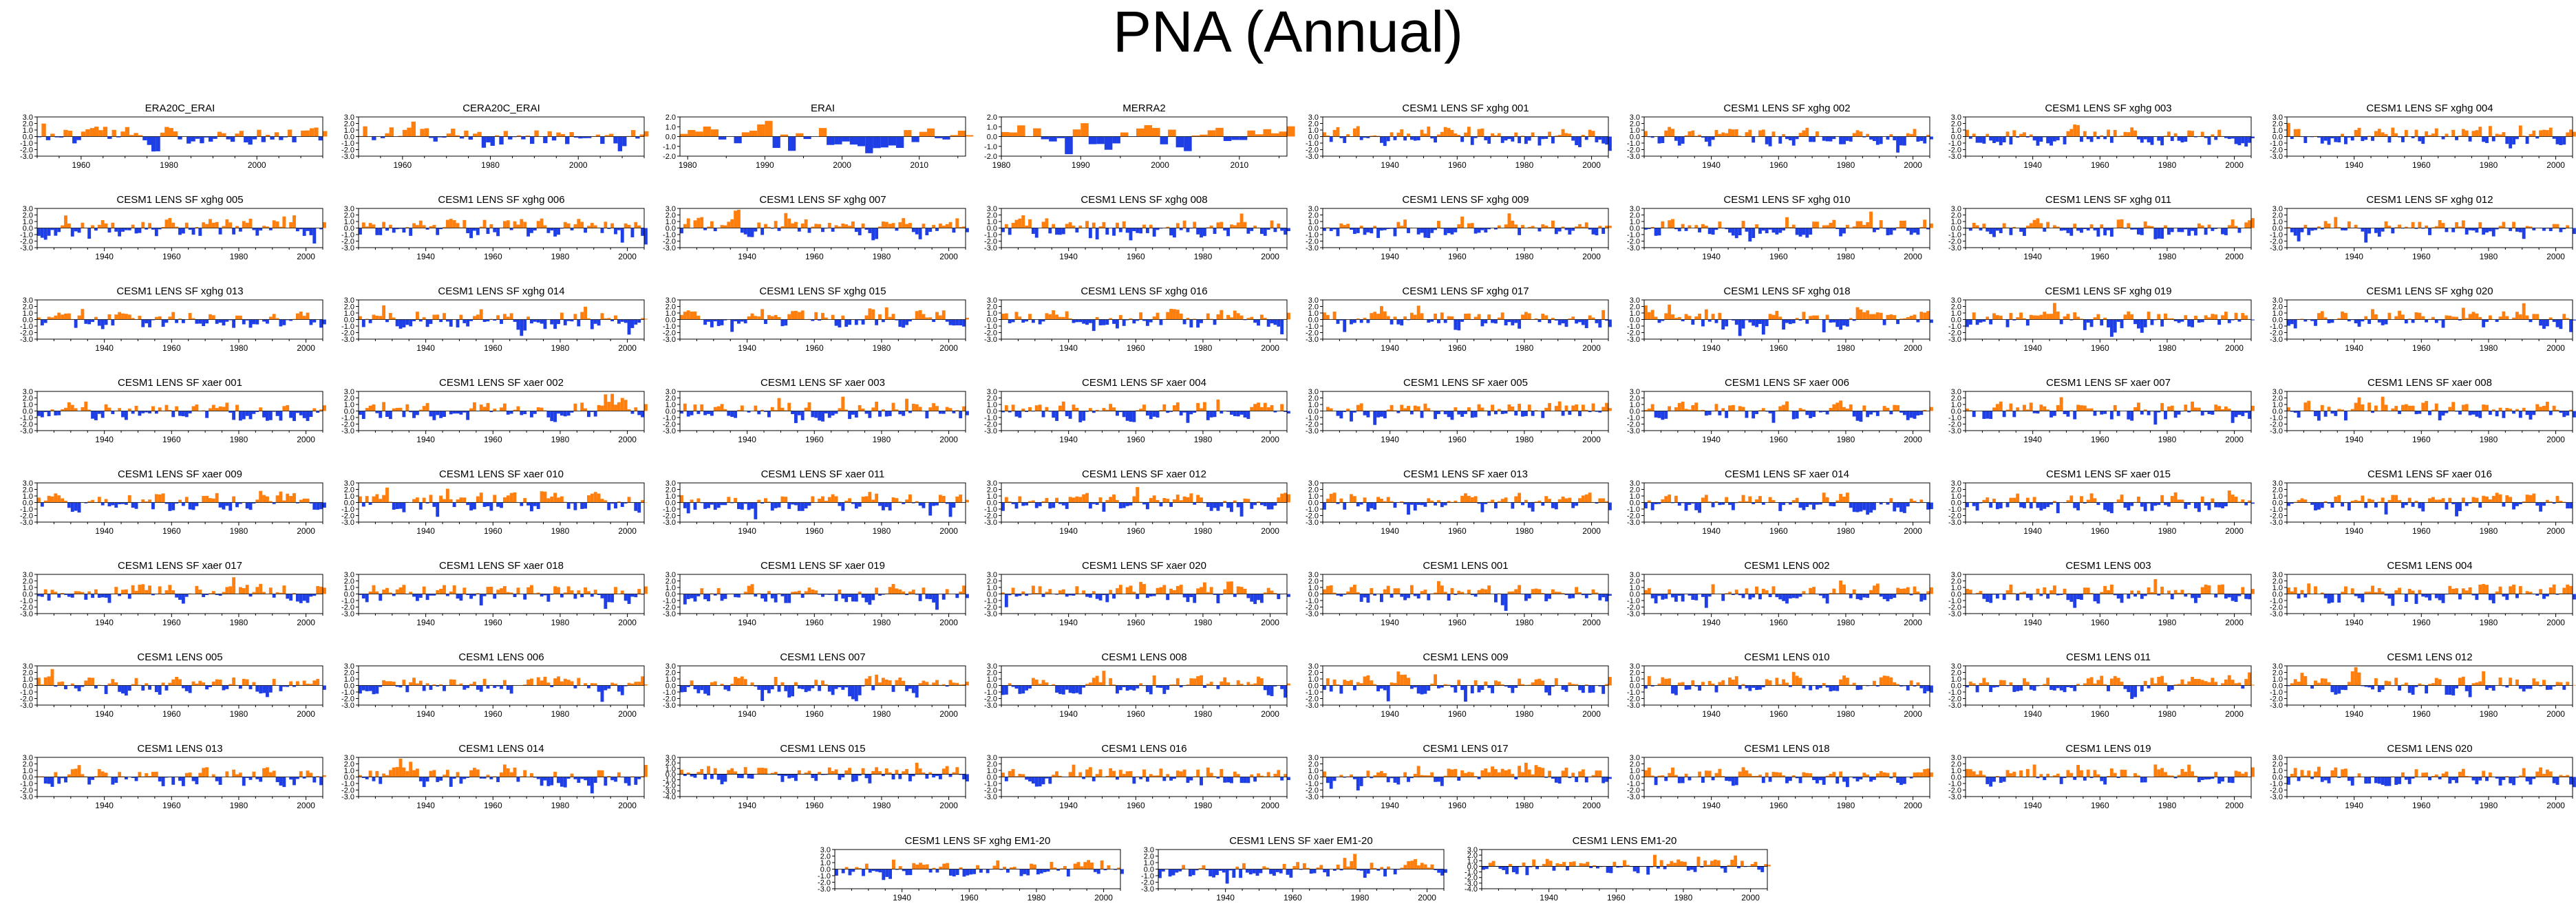 This screenshot has height=919, width=2576. What do you see at coordinates (671, 117) in the screenshot?
I see `y-tick-label: 2.0` at bounding box center [671, 117].